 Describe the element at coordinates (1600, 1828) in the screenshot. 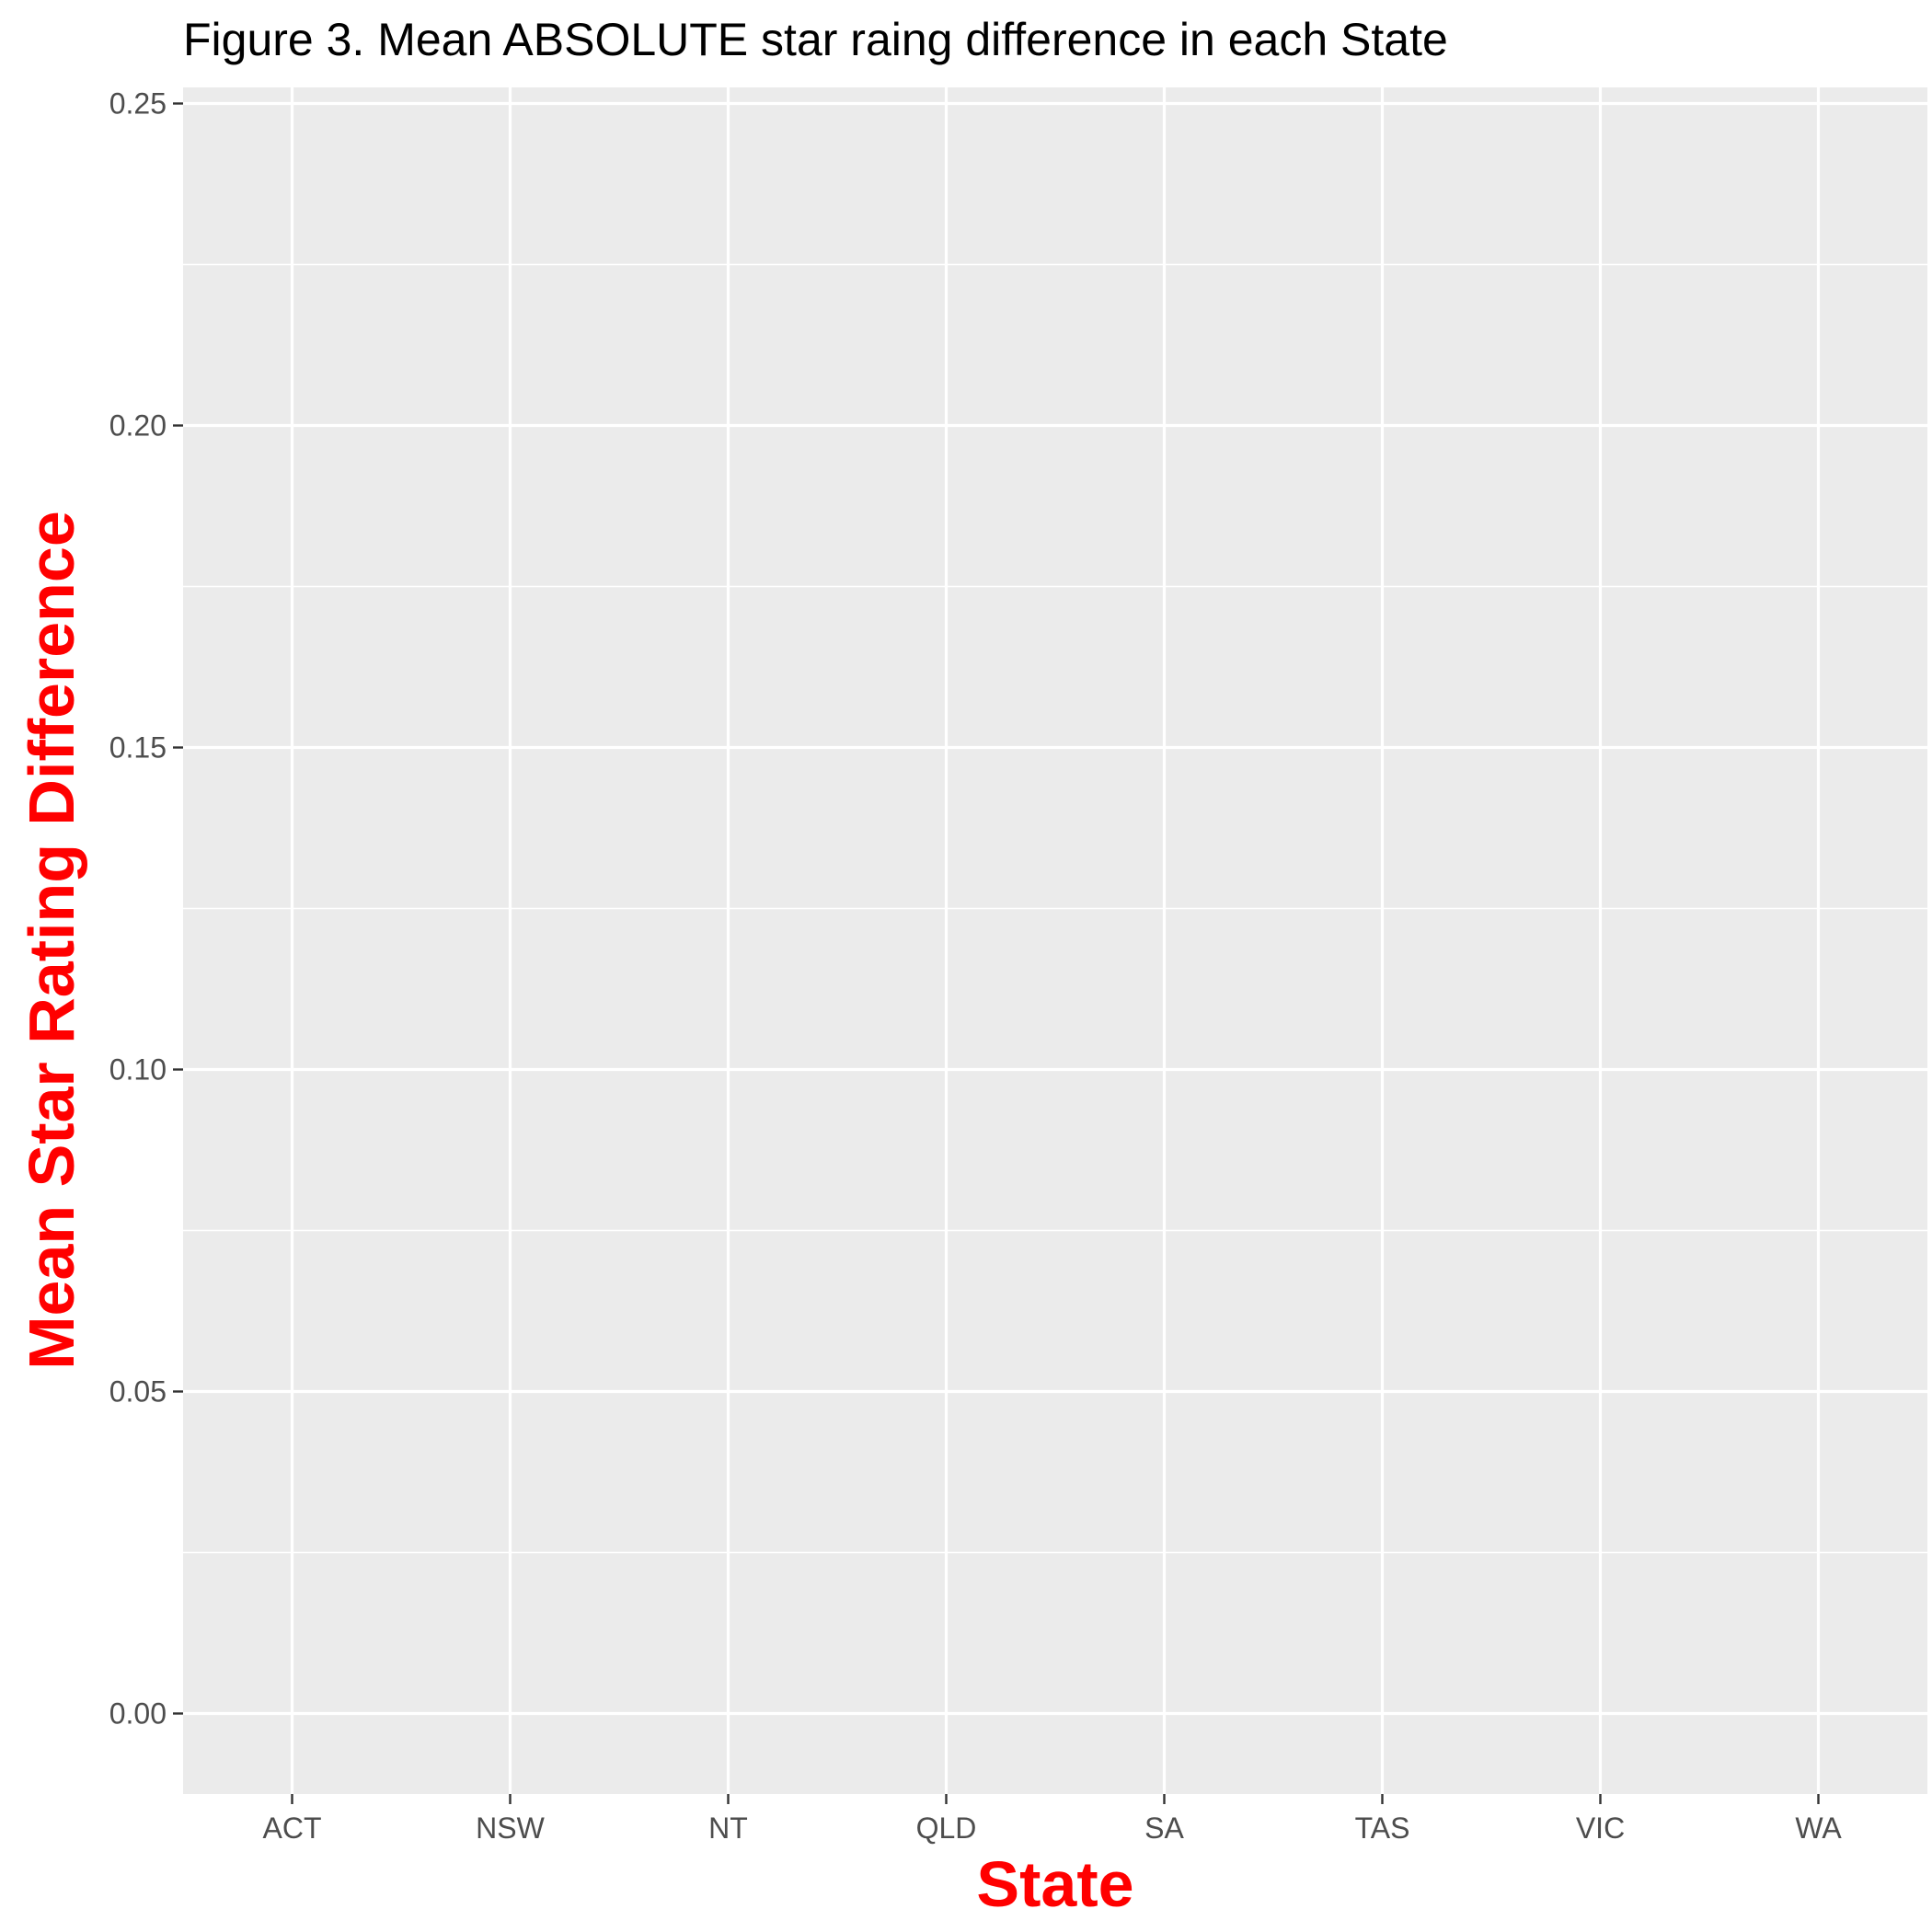

I see `x-tick-label: VIC` at that location.